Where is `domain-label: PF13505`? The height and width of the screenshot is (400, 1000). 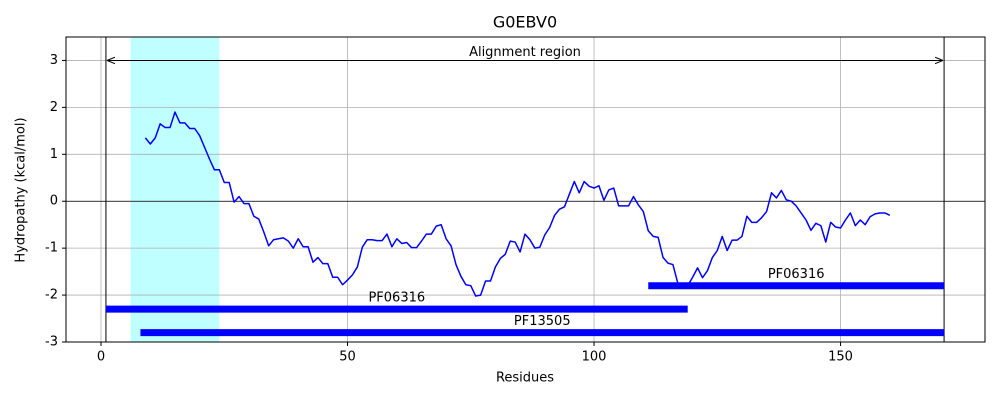 domain-label: PF13505 is located at coordinates (542, 321).